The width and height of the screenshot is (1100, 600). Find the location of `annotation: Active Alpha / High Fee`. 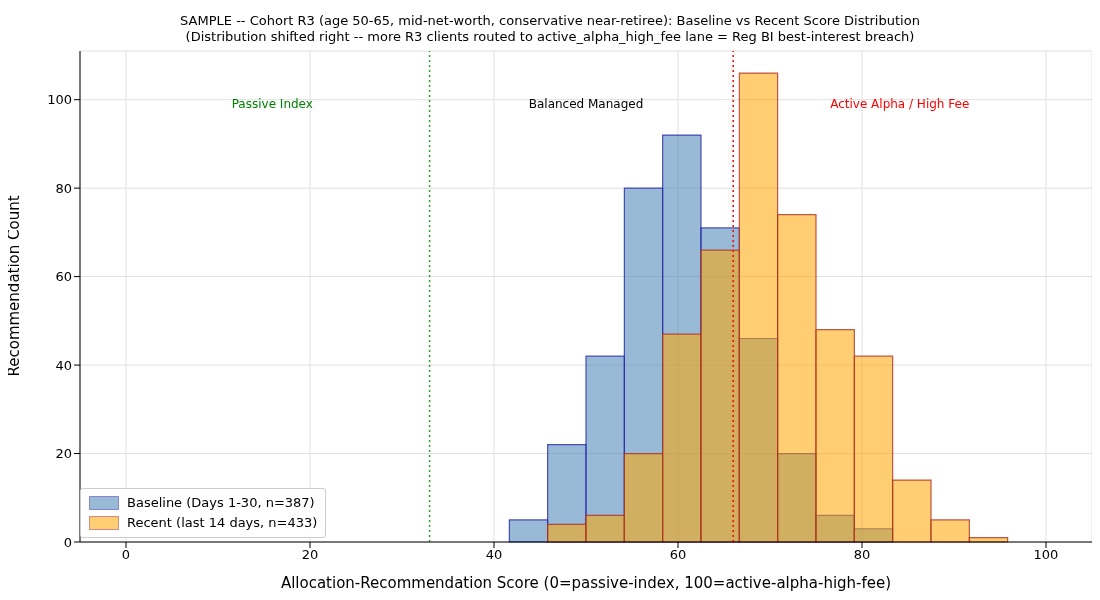

annotation: Active Alpha / High Fee is located at coordinates (900, 104).